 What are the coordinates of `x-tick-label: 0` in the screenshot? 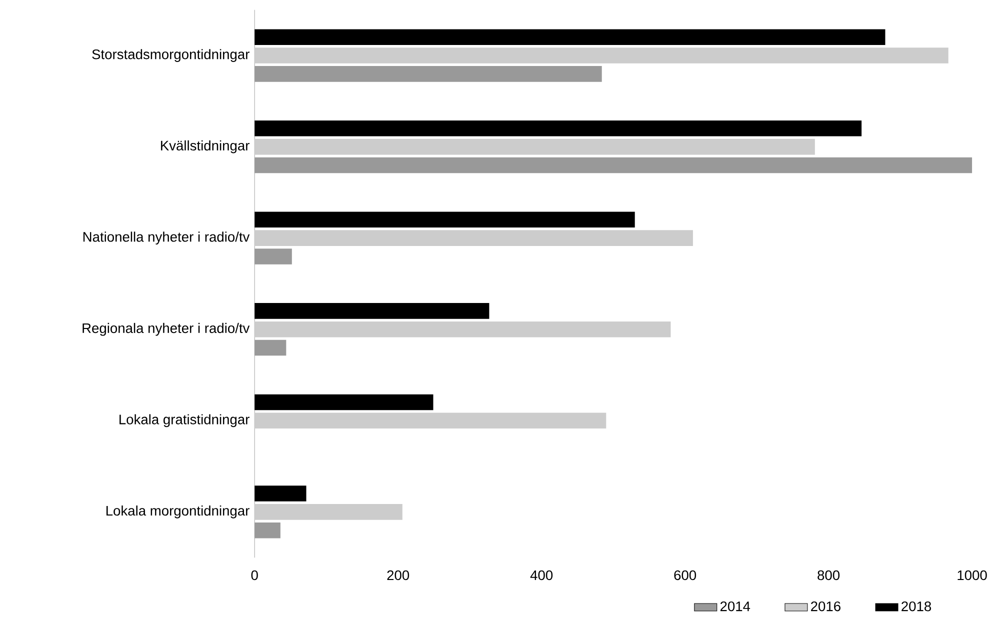 It's located at (254, 575).